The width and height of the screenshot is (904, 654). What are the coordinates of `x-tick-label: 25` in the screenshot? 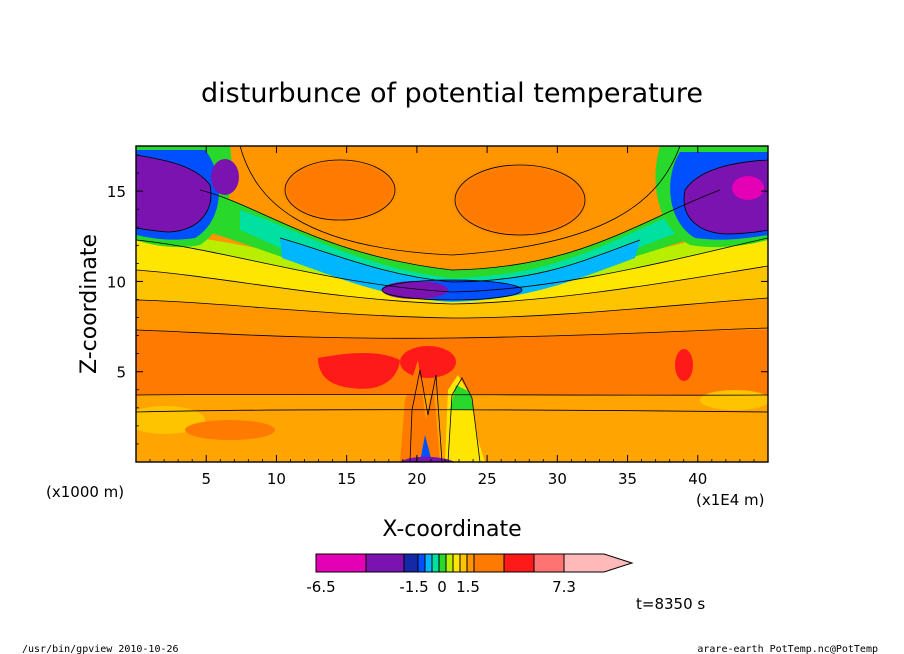 It's located at (487, 479).